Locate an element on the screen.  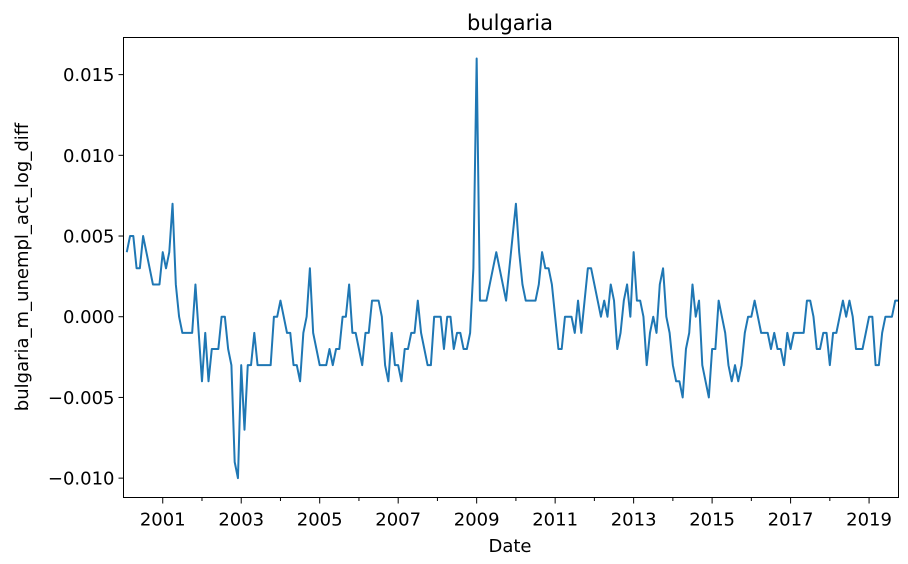
y-axis-label: bulgaria_m_unempl_act_log_diff is located at coordinates (22, 266).